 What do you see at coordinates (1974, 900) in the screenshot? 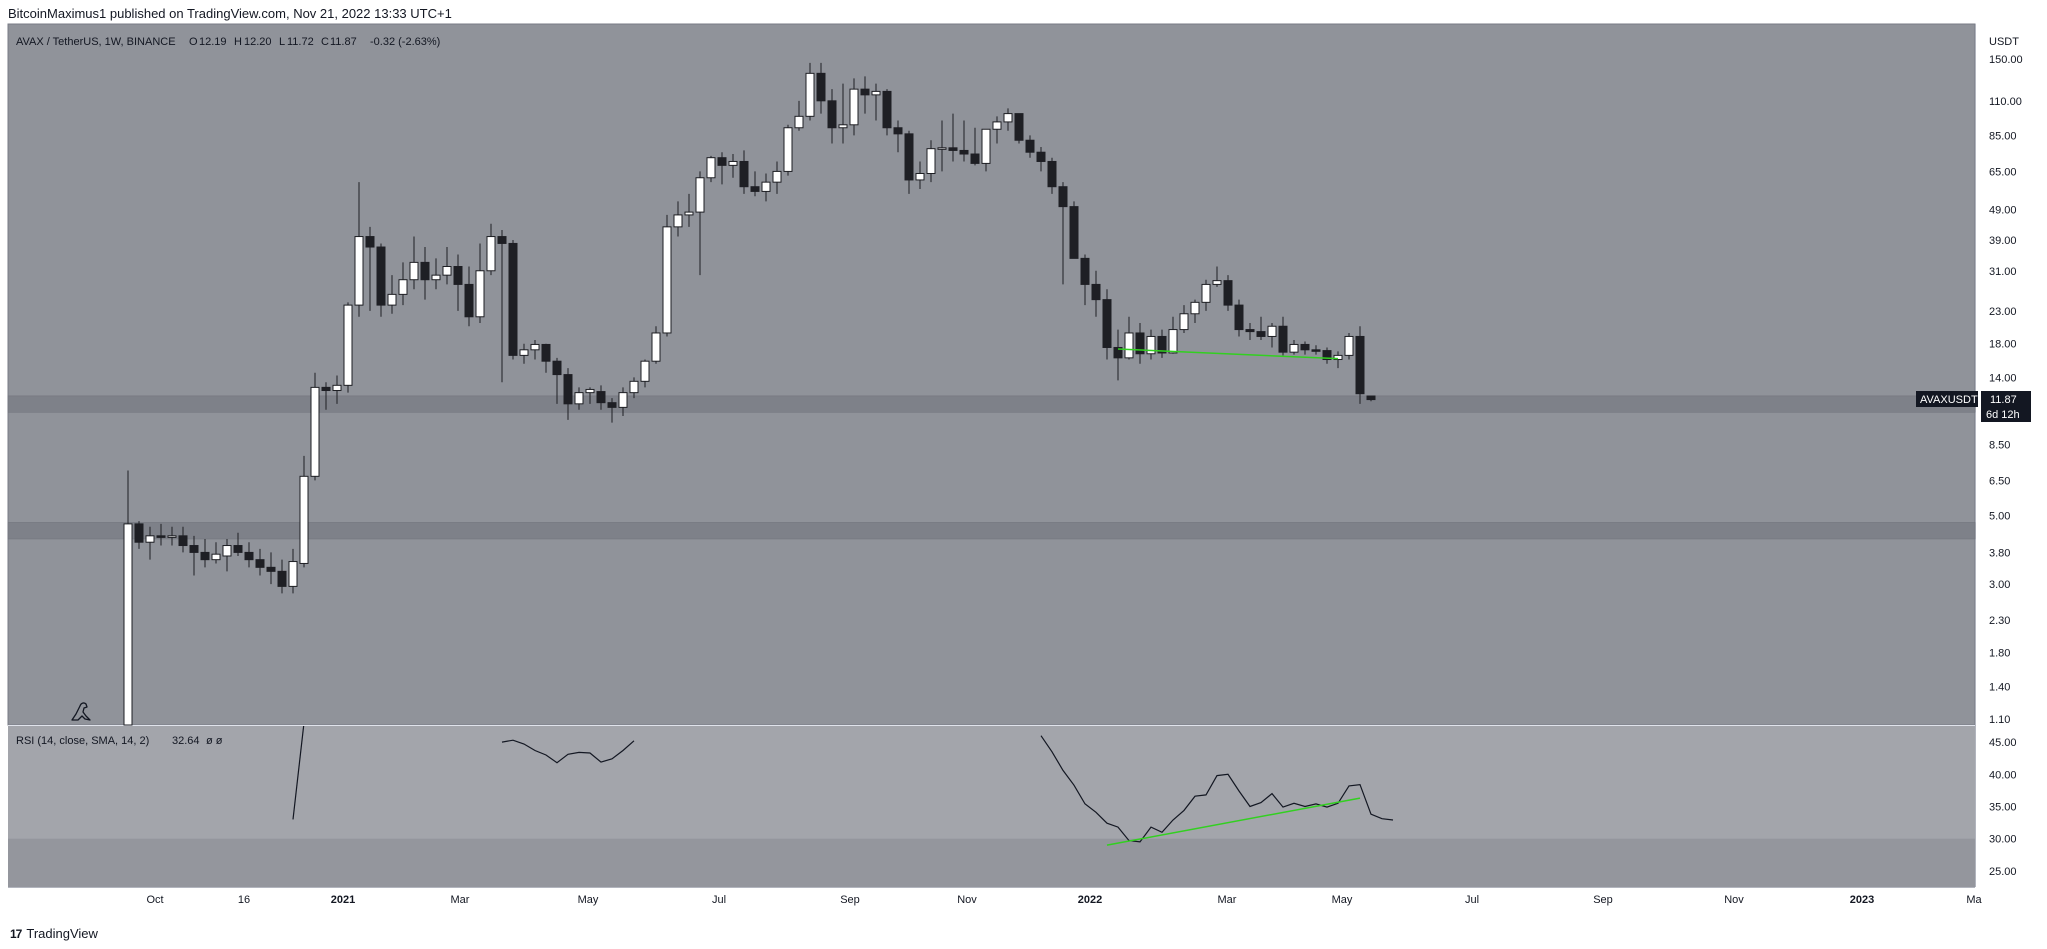
I see `time-tick-label: Ma` at bounding box center [1974, 900].